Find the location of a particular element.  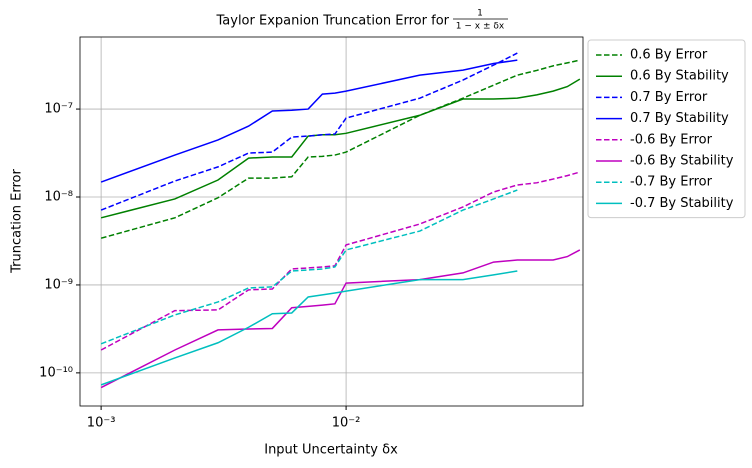

y-tick-label: 10⁻⁸ is located at coordinates (58, 197).